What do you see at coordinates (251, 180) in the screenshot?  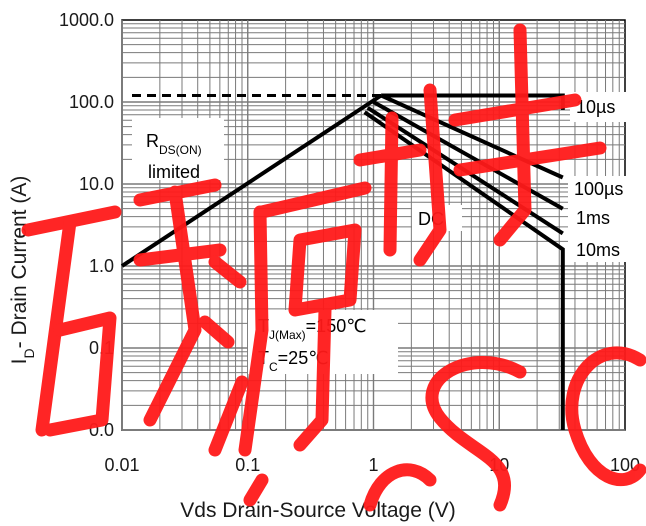 I see `rds-on-limit-line` at bounding box center [251, 180].